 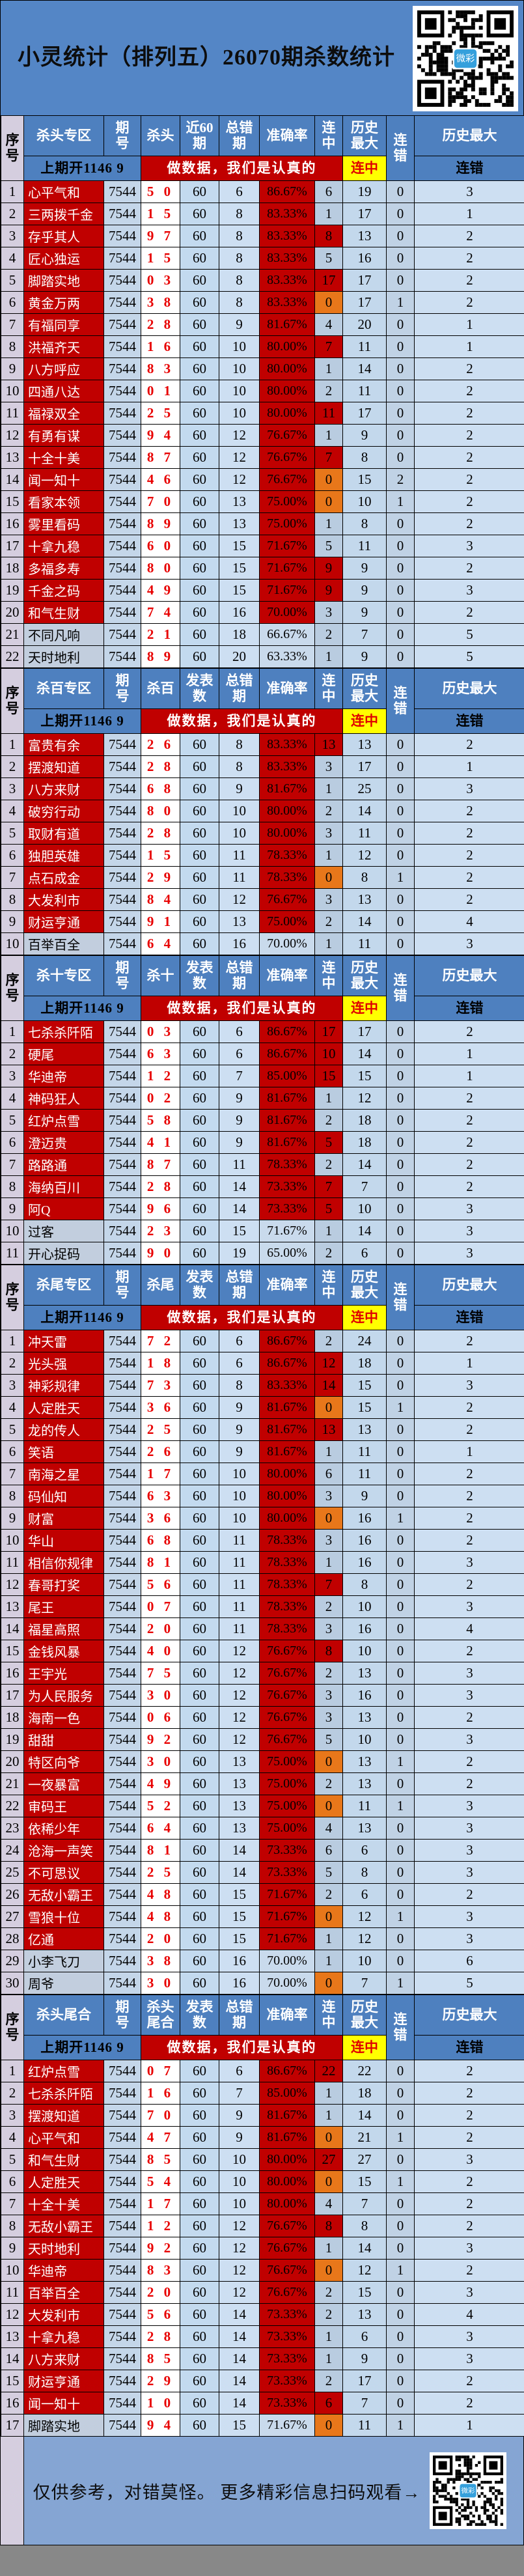 What do you see at coordinates (239, 657) in the screenshot?
I see `cell-total-wrong: 20` at bounding box center [239, 657].